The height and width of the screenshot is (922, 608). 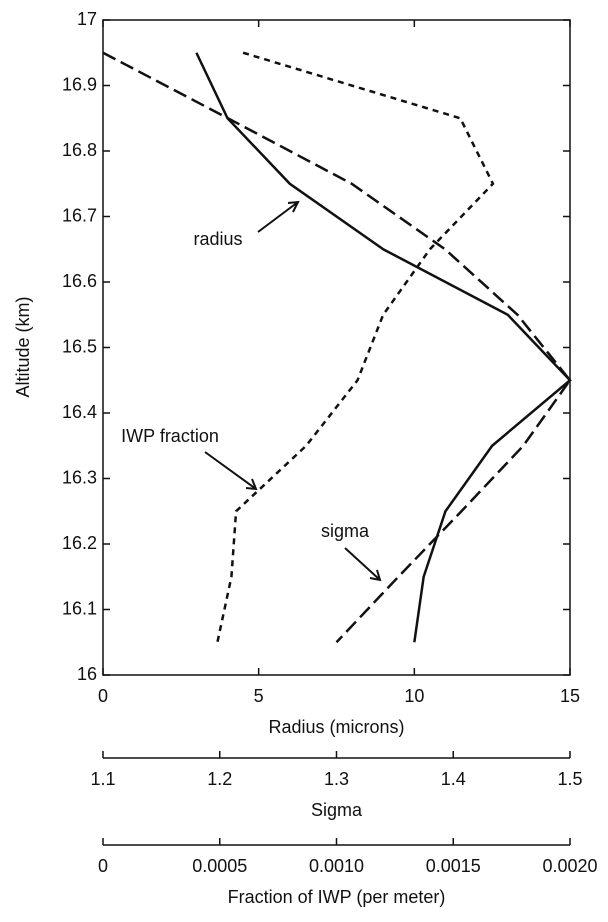 What do you see at coordinates (23, 346) in the screenshot?
I see `y-axis-label: Altitude (km)` at bounding box center [23, 346].